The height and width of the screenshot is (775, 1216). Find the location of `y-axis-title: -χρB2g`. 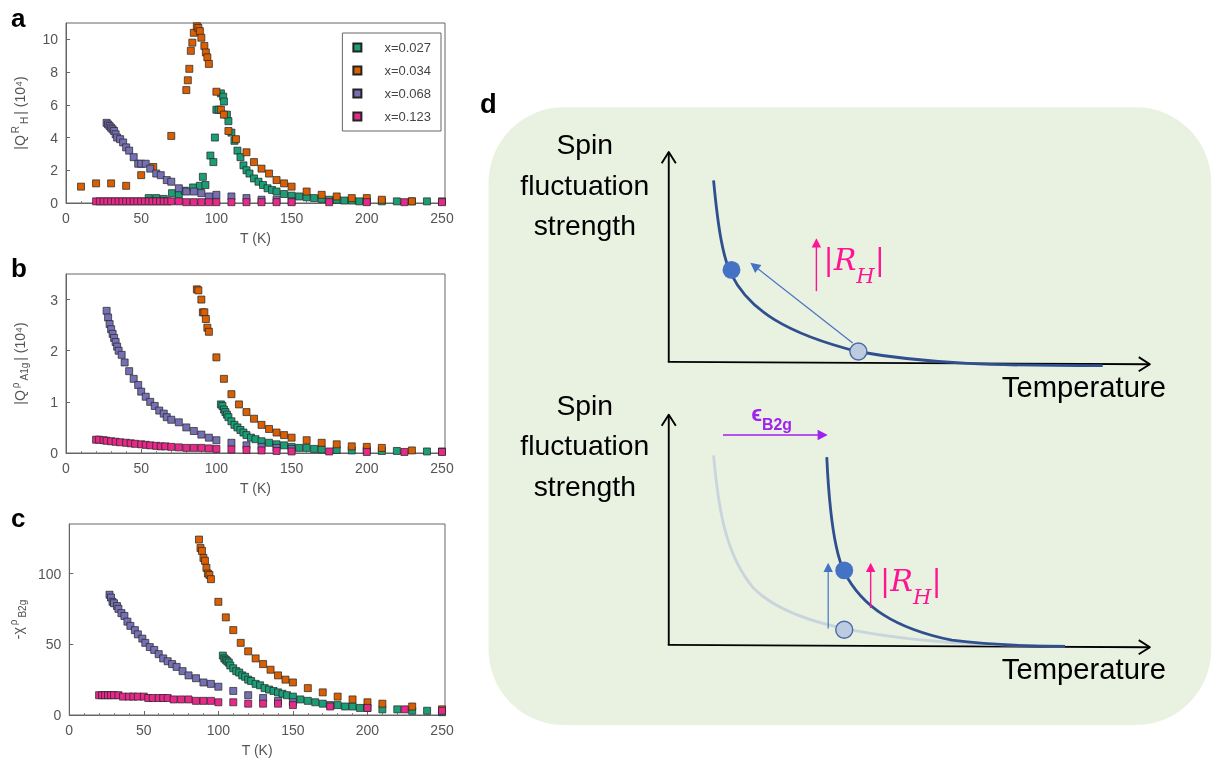

y-axis-title: -χρB2g is located at coordinates (17, 619).